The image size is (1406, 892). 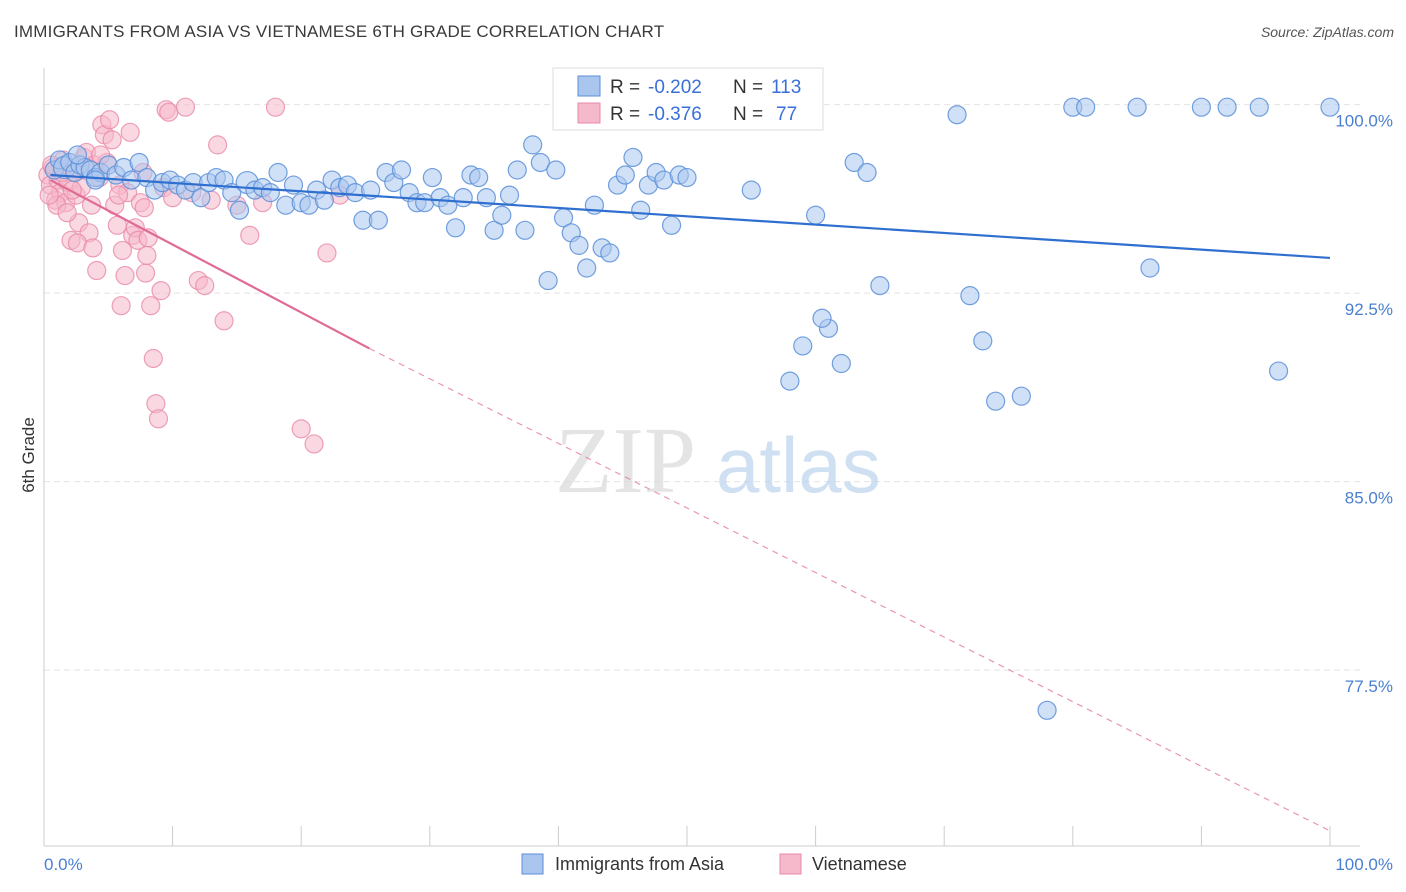 What do you see at coordinates (589, 113) in the screenshot?
I see `legend-swatch-vietnamese` at bounding box center [589, 113].